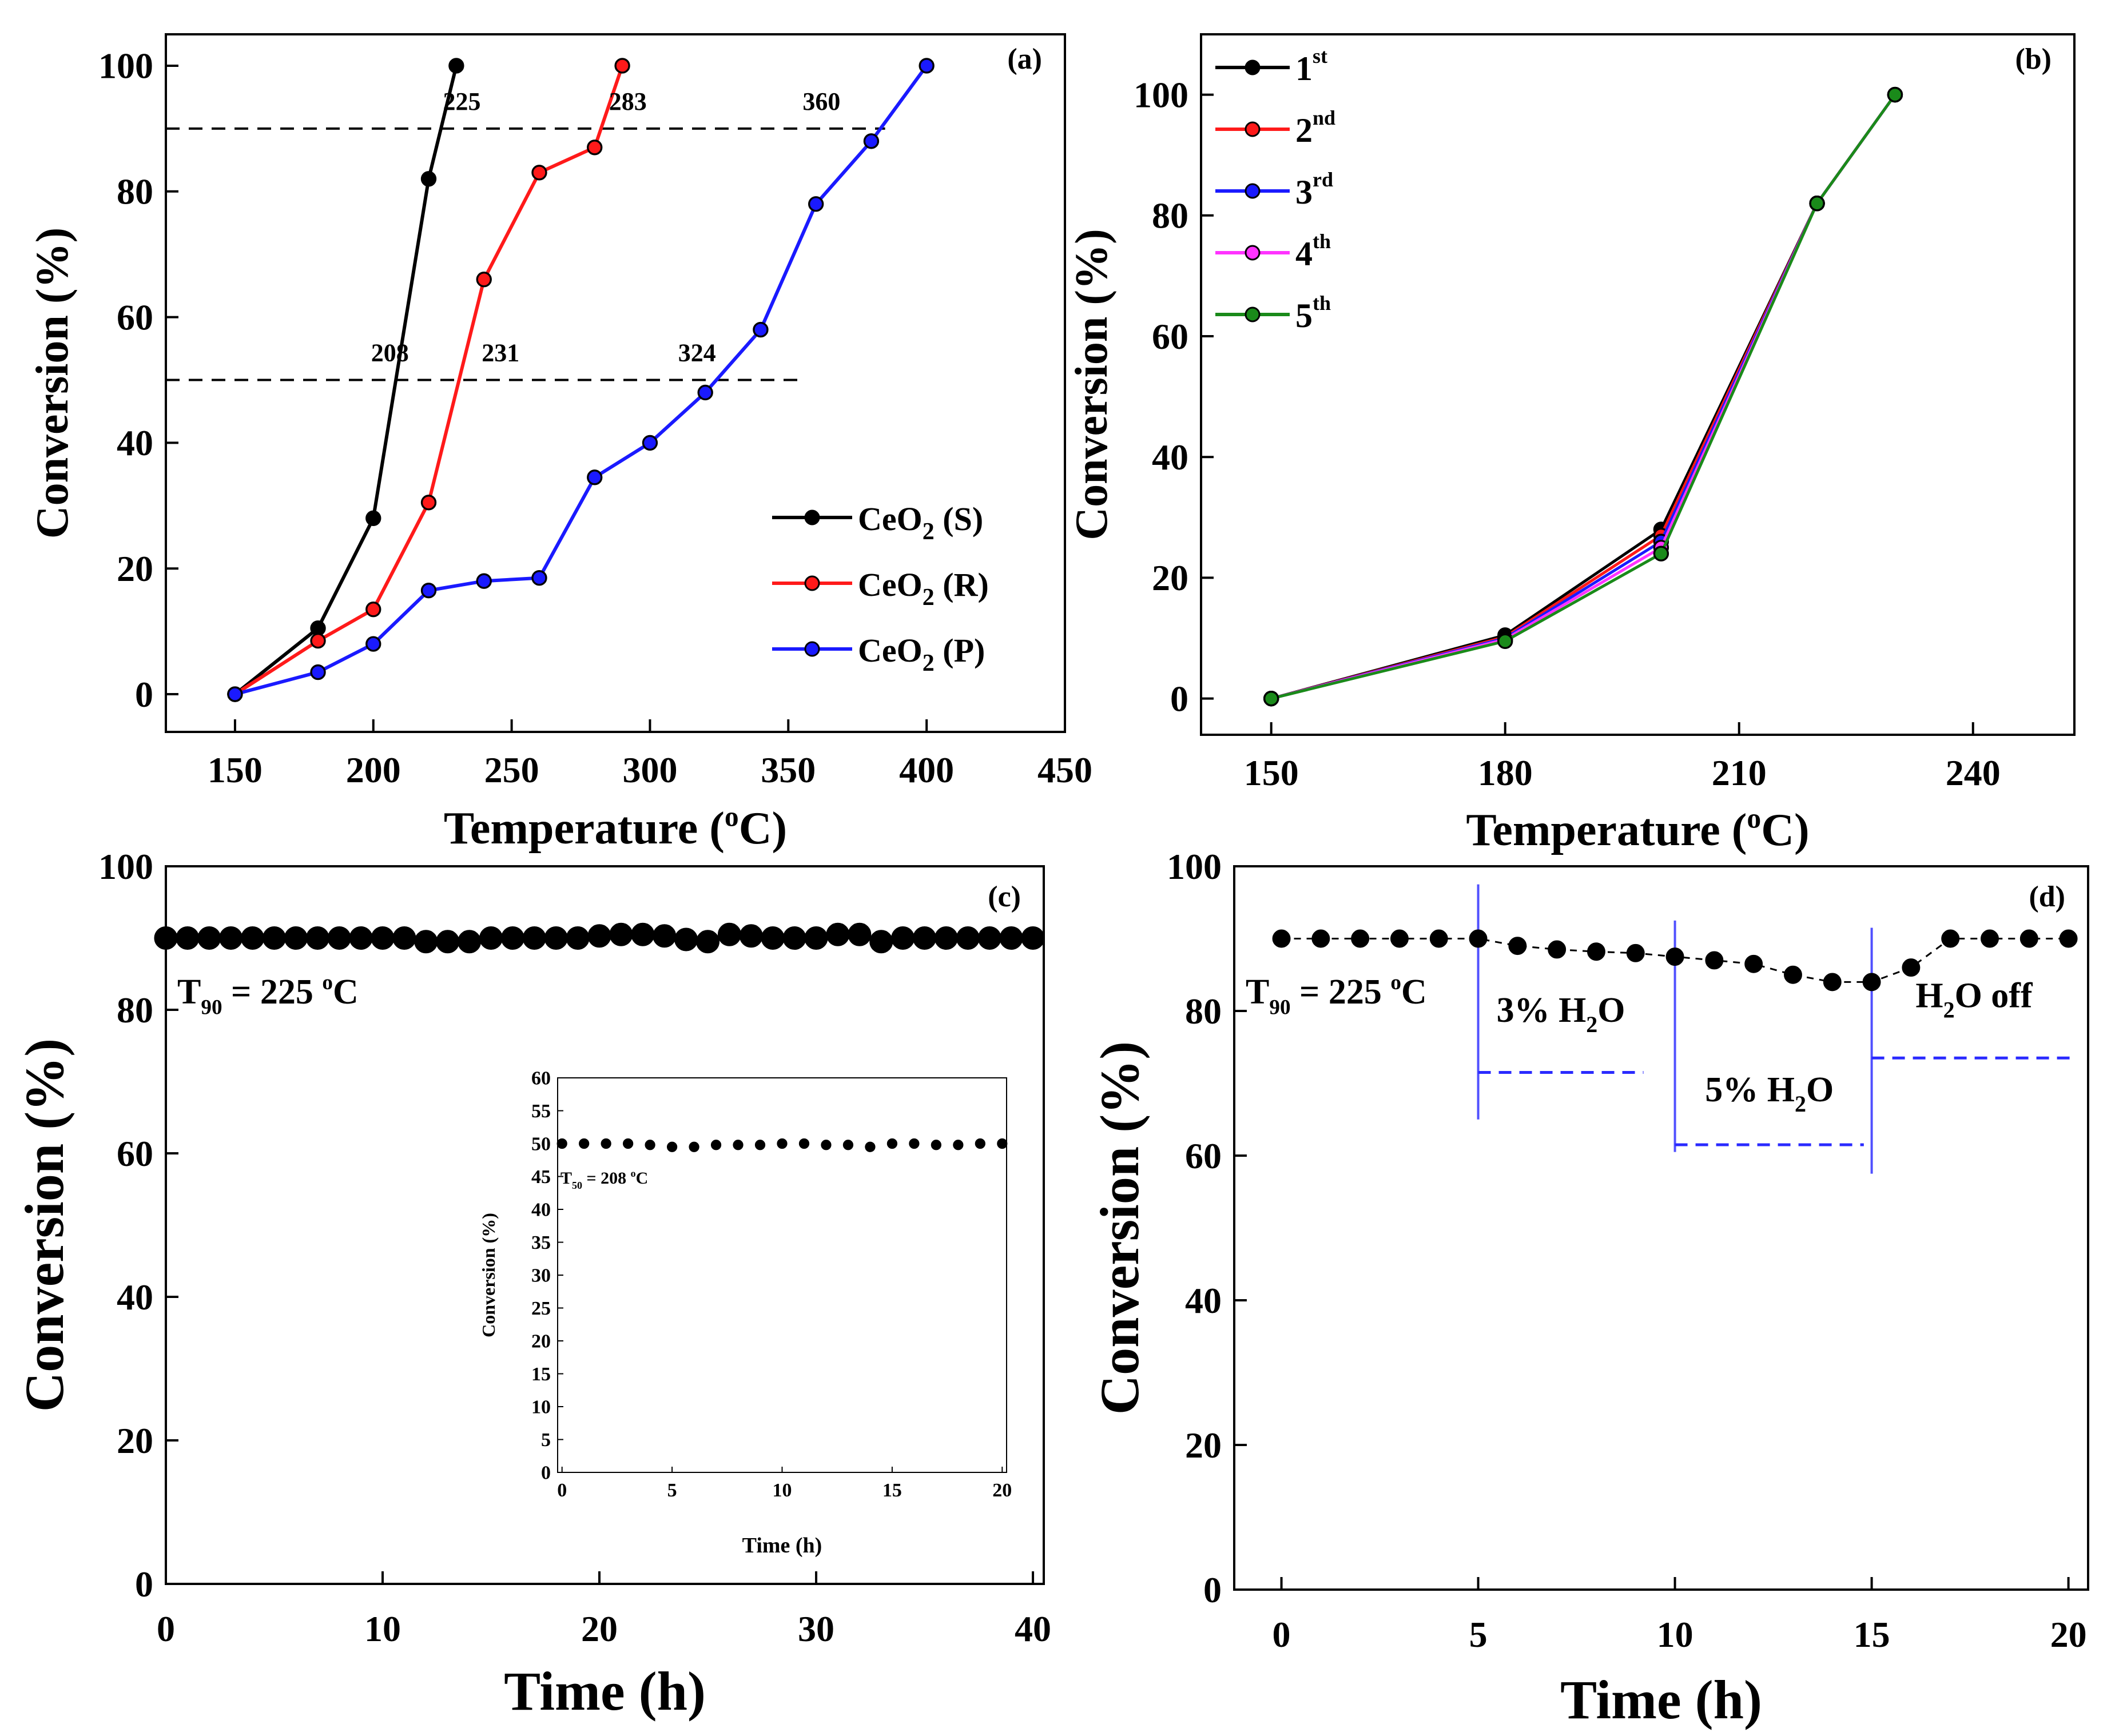 The height and width of the screenshot is (1736, 2127). Describe the element at coordinates (382, 1628) in the screenshot. I see `x-tick-label: 10` at that location.